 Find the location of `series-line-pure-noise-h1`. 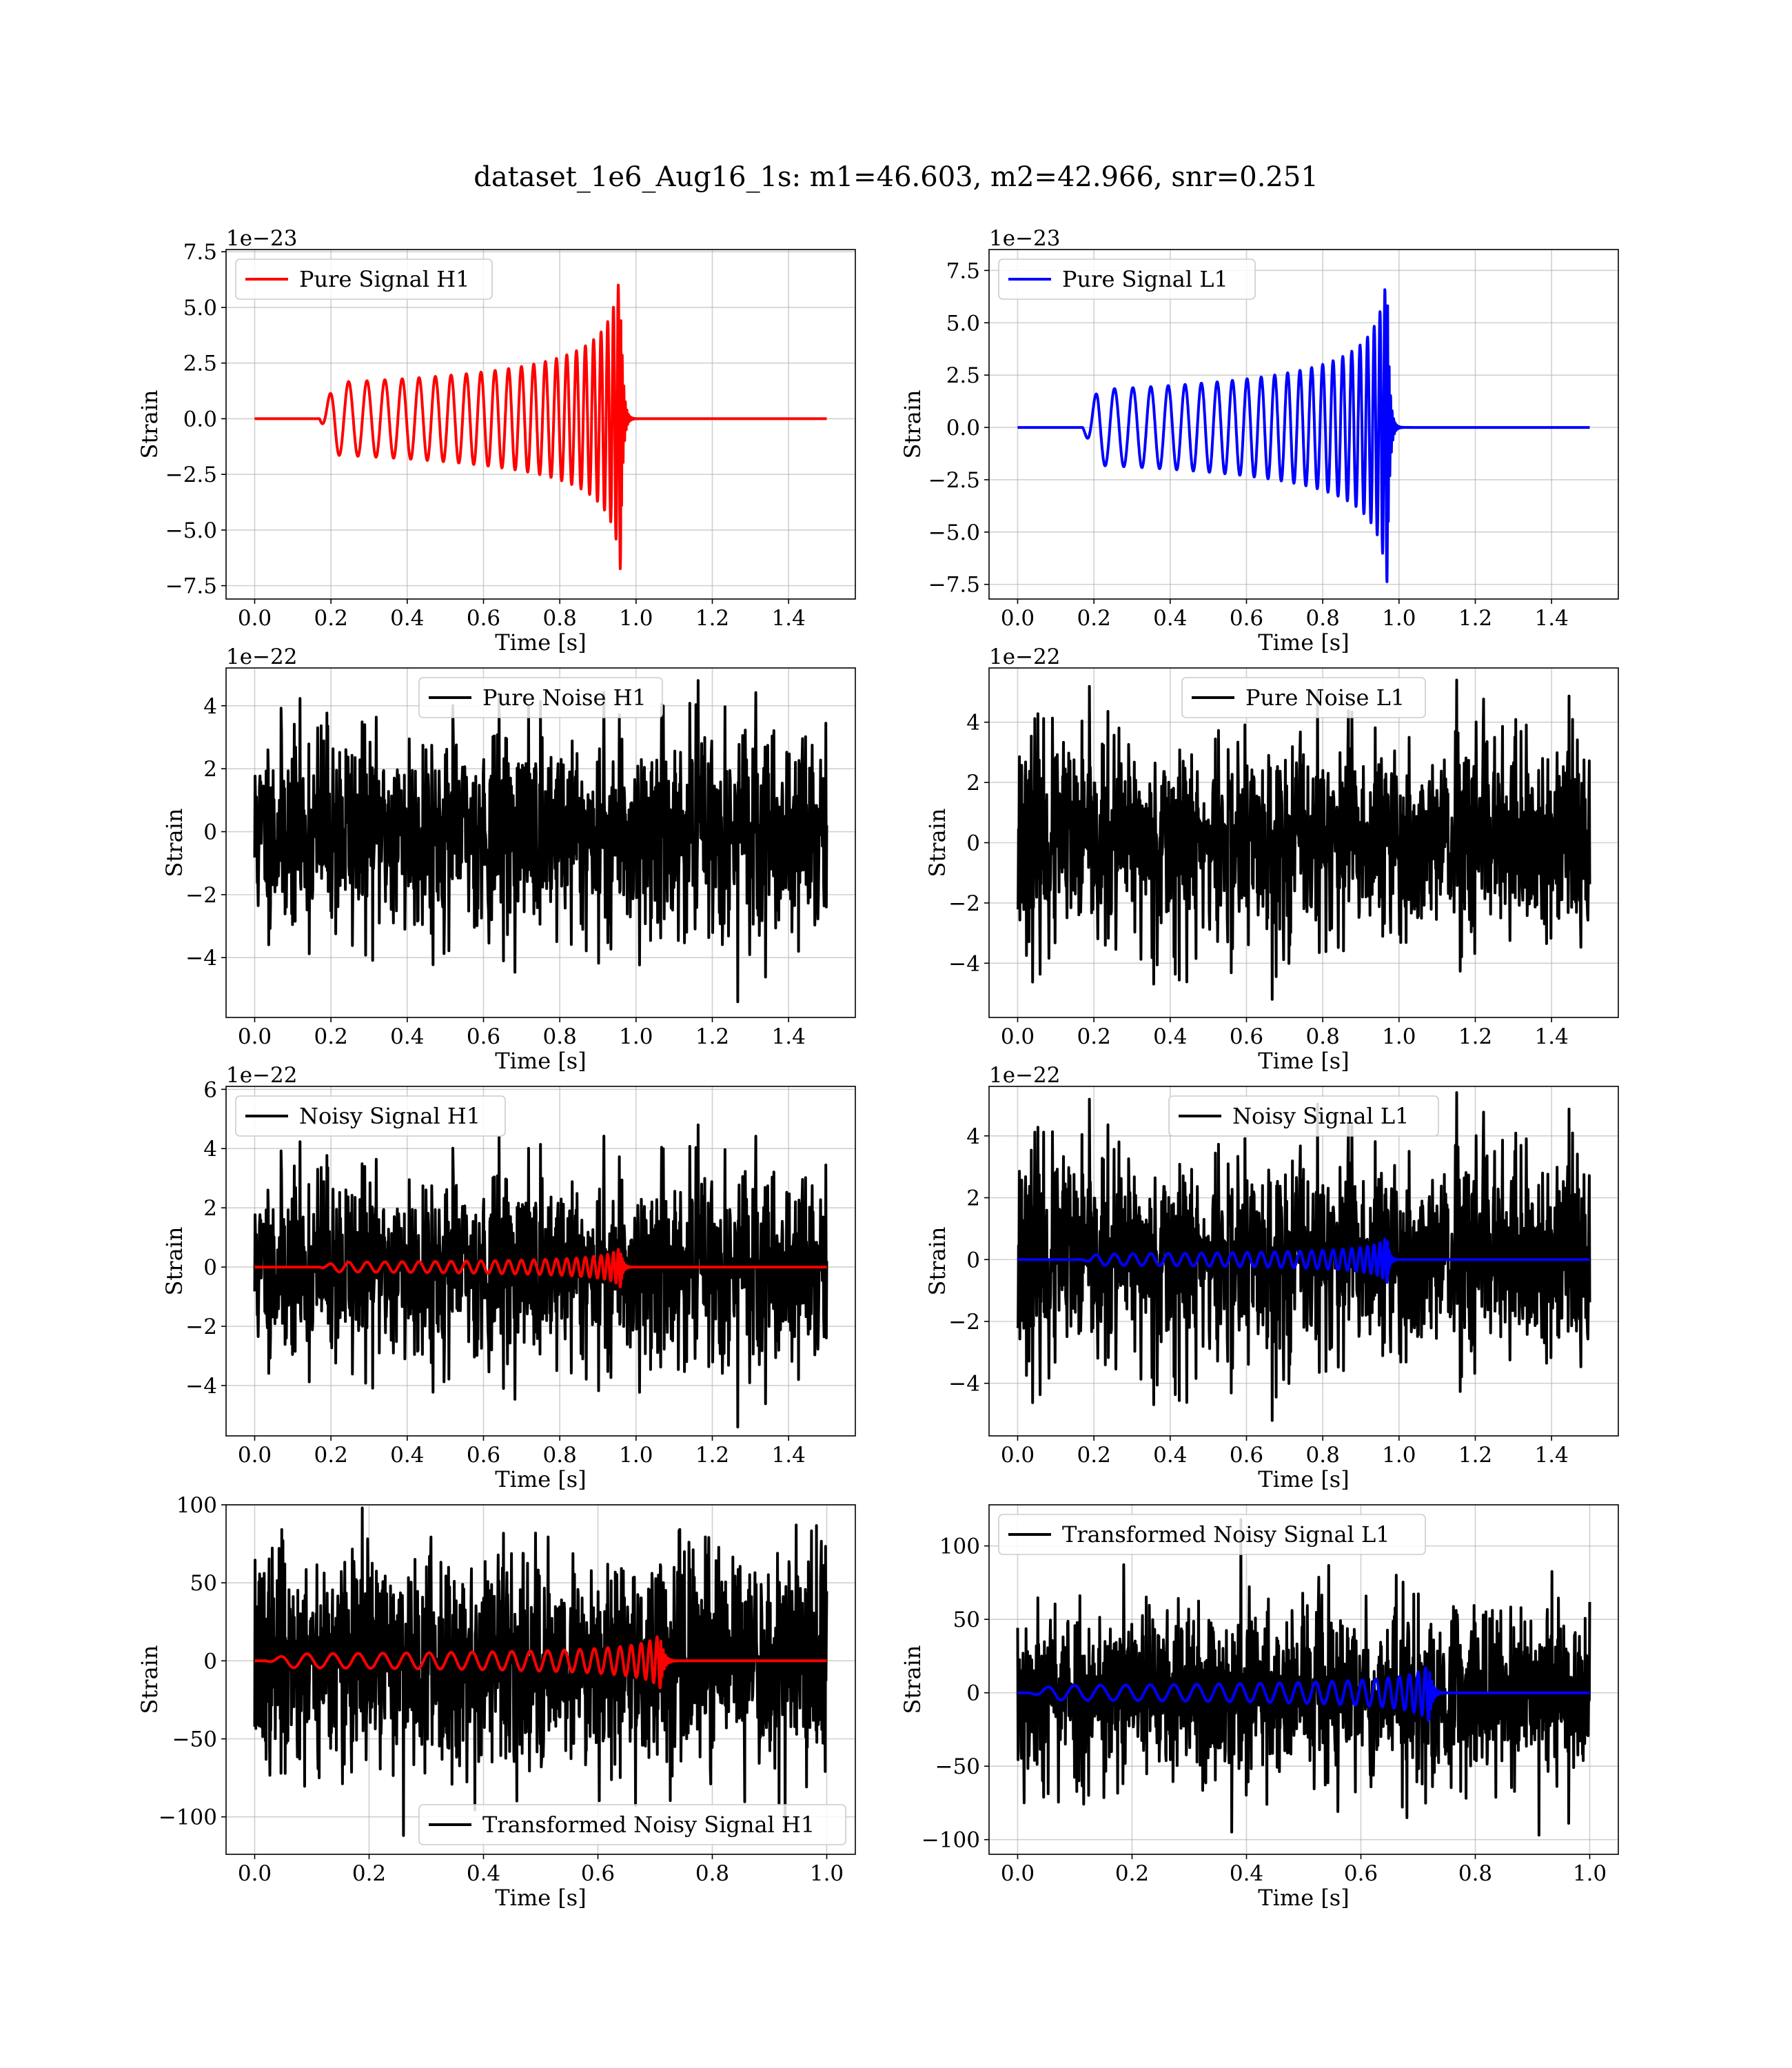

series-line-pure-noise-h1 is located at coordinates (540, 841).